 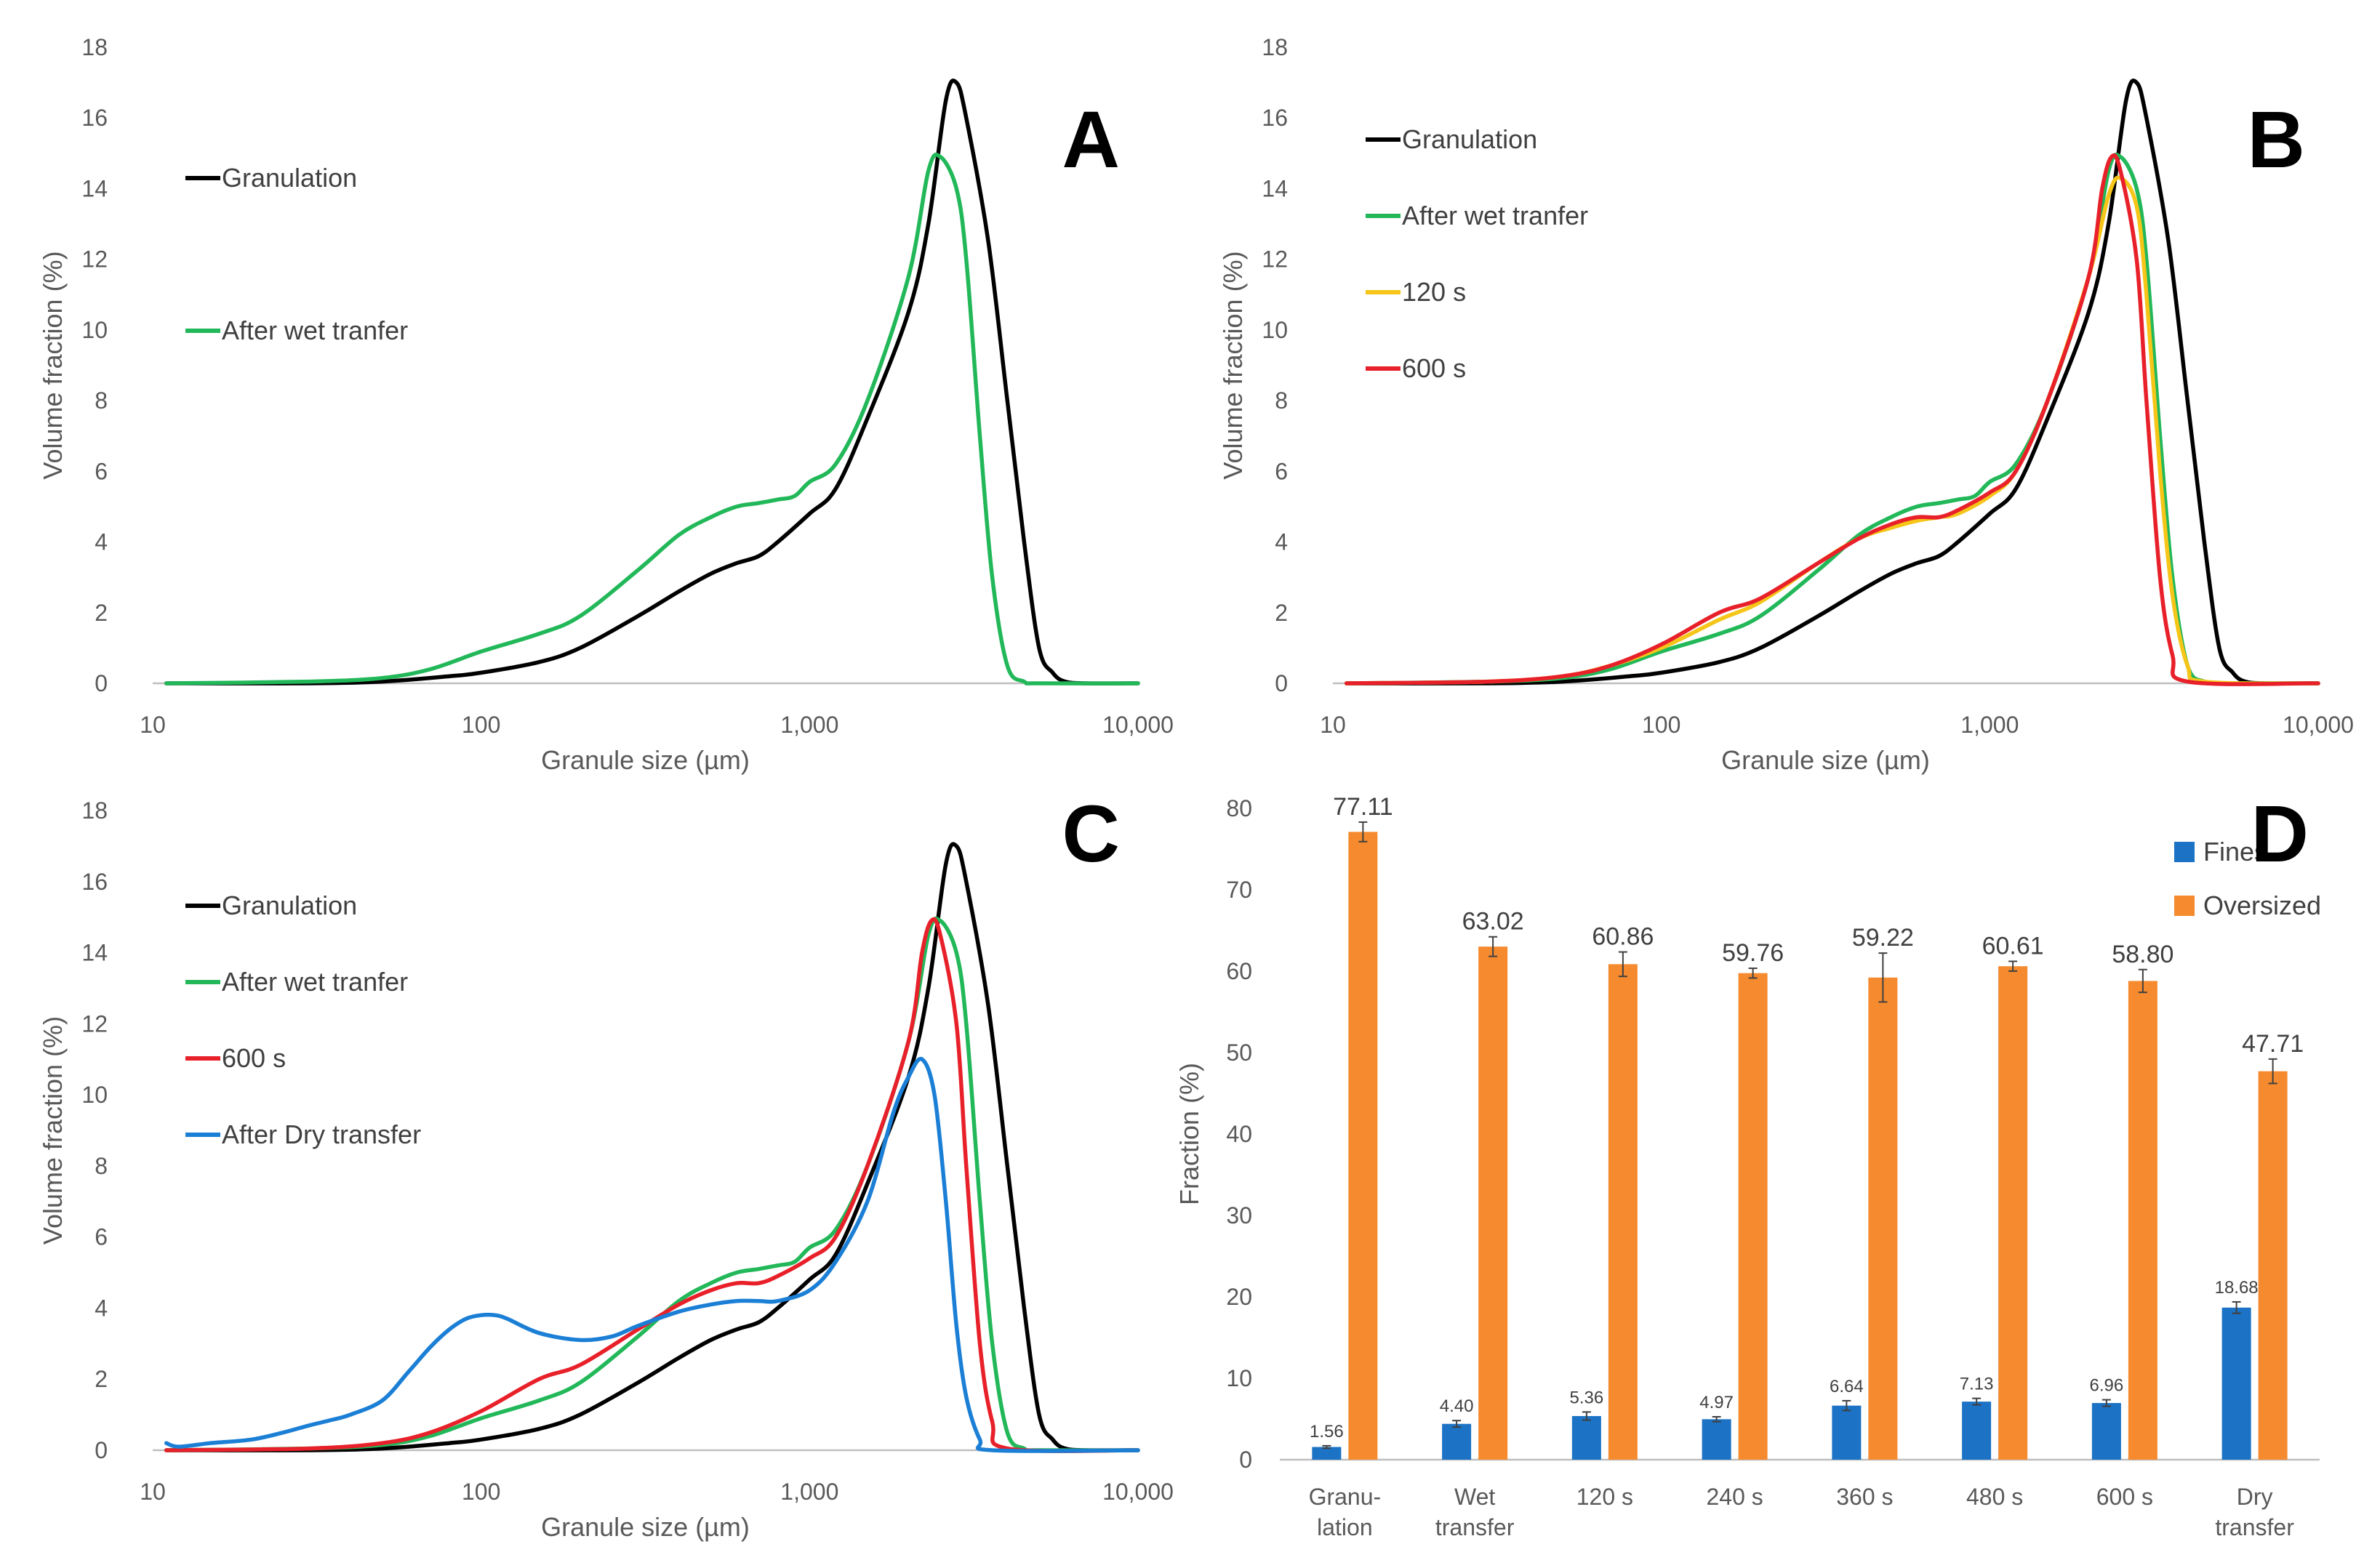 I want to click on y-tick-label: 60, so click(x=1239, y=971).